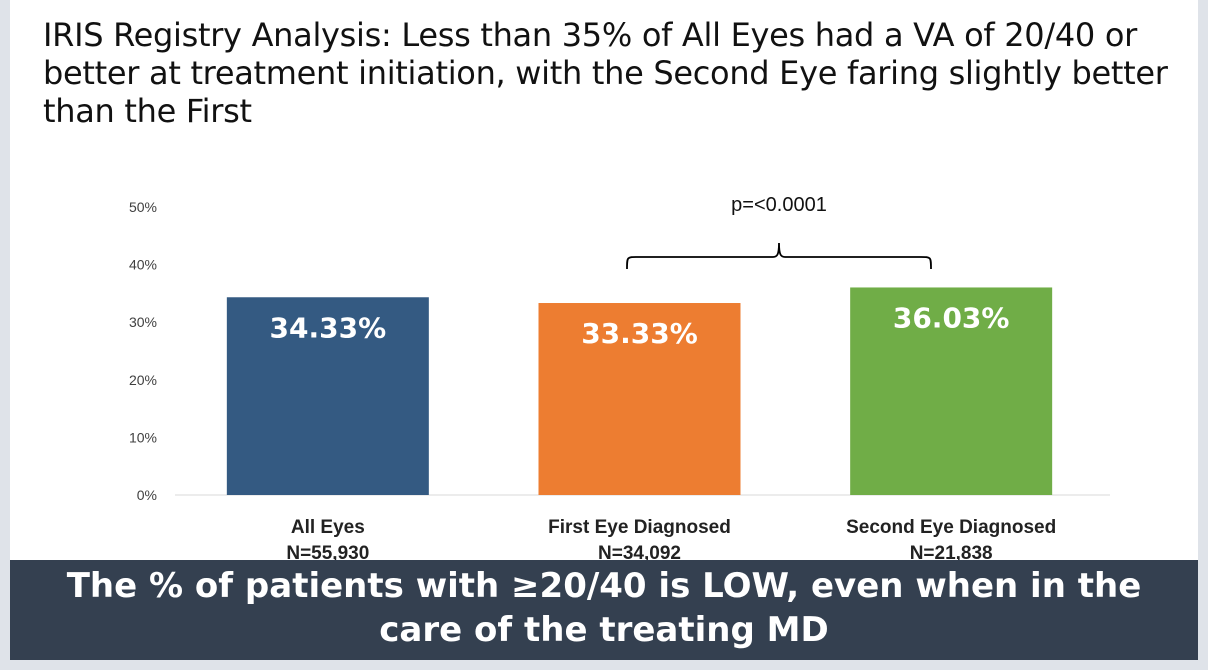  Describe the element at coordinates (143, 380) in the screenshot. I see `y-tick-label: 20%` at that location.